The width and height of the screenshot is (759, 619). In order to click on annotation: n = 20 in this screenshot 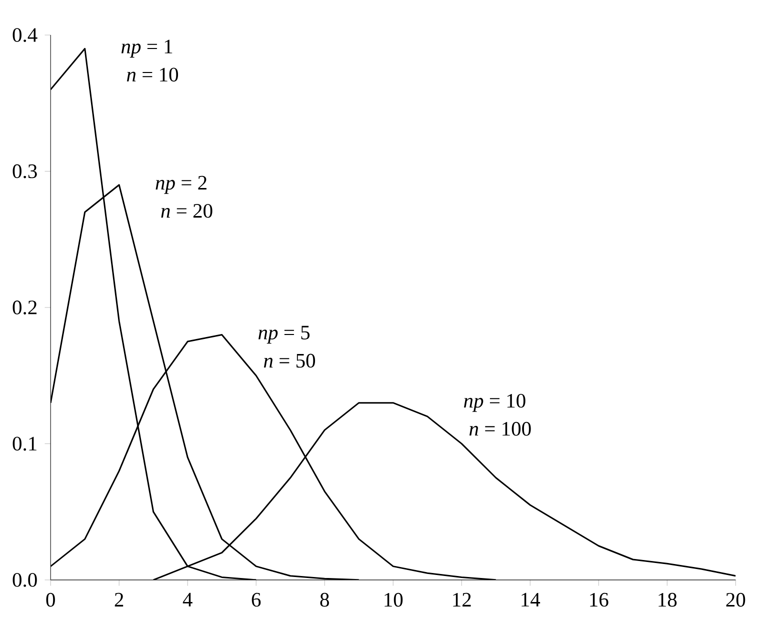, I will do `click(186, 211)`.